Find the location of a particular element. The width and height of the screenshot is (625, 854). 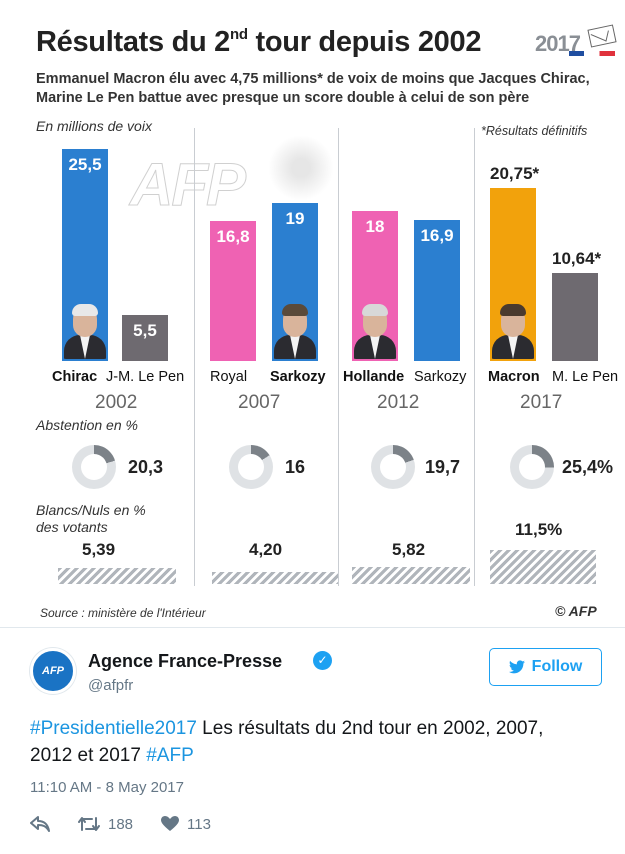

watermark-globe is located at coordinates (301, 168).